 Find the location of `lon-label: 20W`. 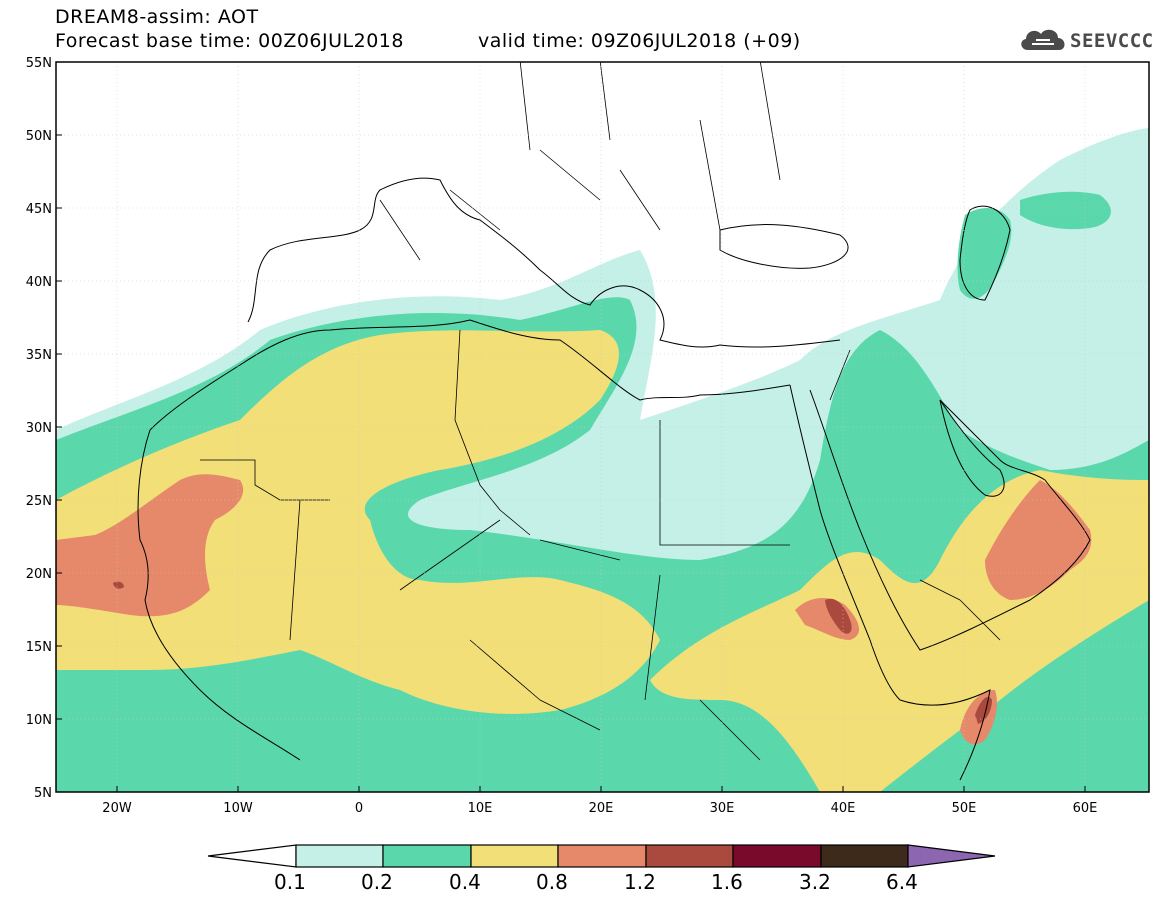

lon-label: 20W is located at coordinates (117, 808).